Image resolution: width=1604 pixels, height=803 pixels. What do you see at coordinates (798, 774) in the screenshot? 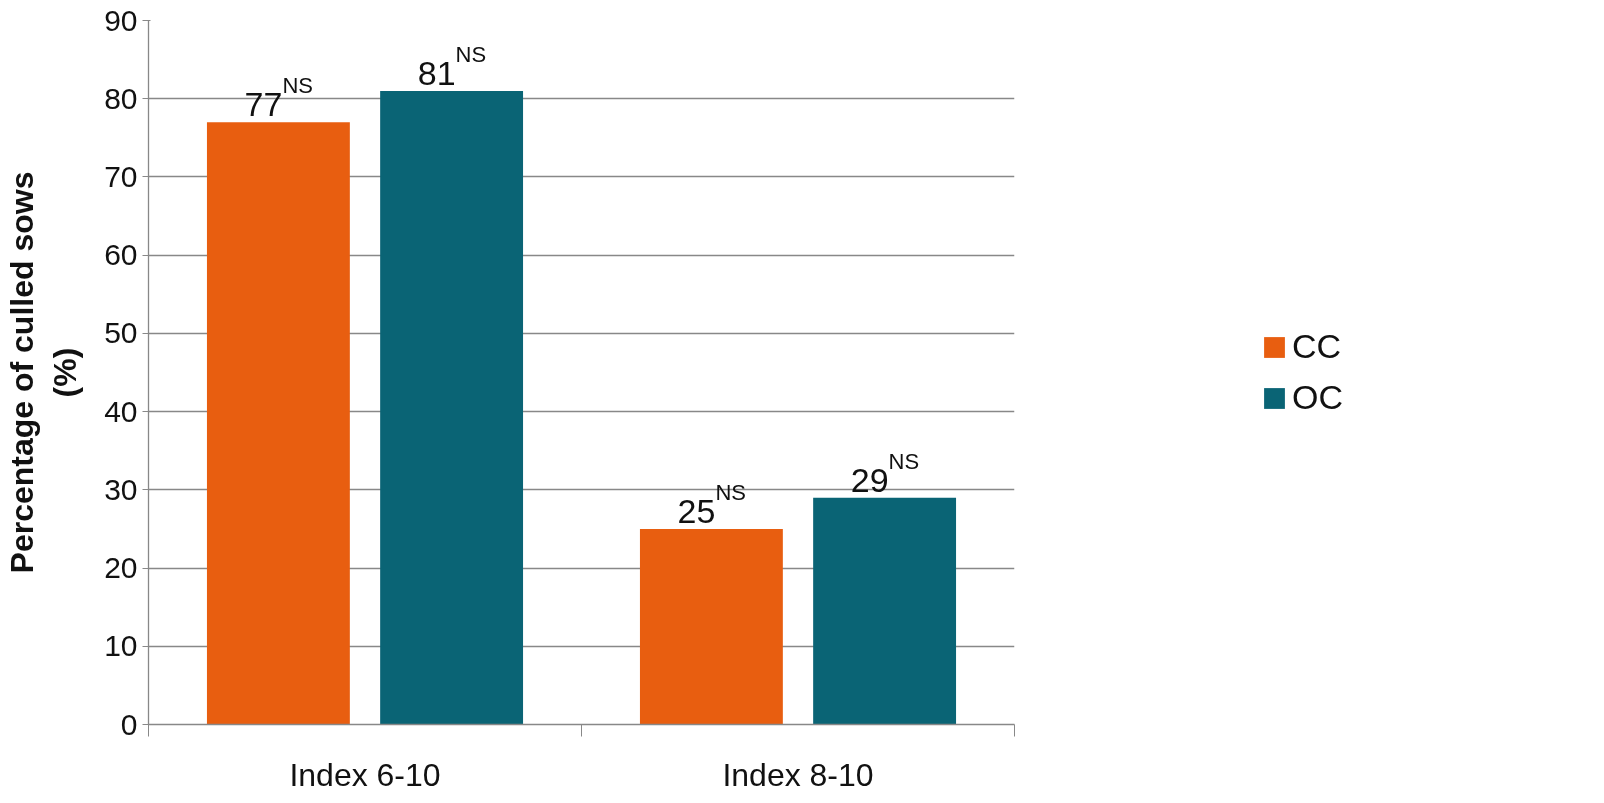
I see `x-tick-label: Index 8-10` at bounding box center [798, 774].